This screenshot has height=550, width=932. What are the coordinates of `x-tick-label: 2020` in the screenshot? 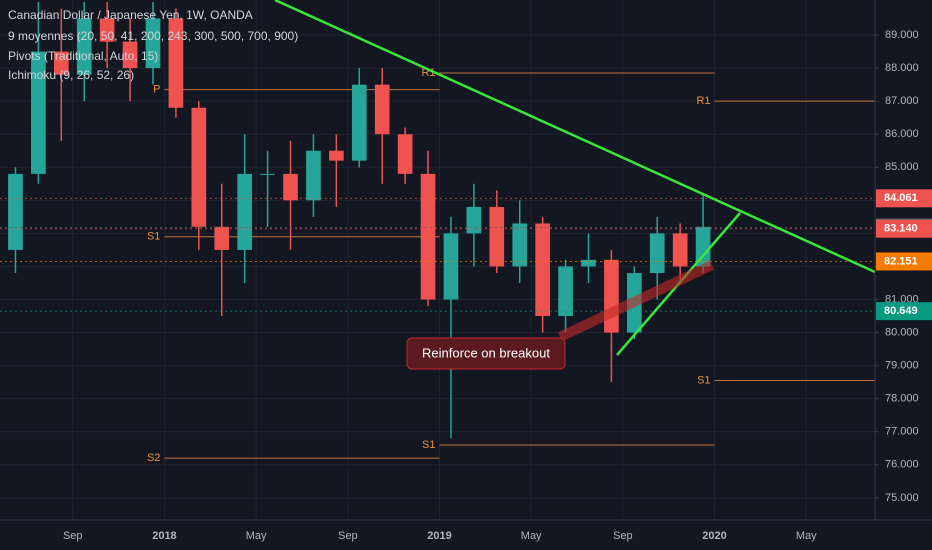 It's located at (714, 536).